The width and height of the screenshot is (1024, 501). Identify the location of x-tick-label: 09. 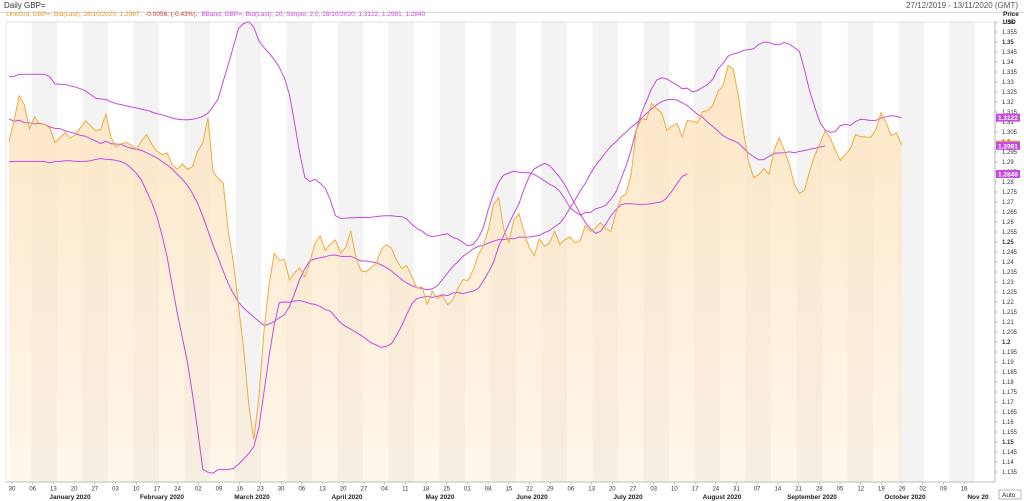
(219, 490).